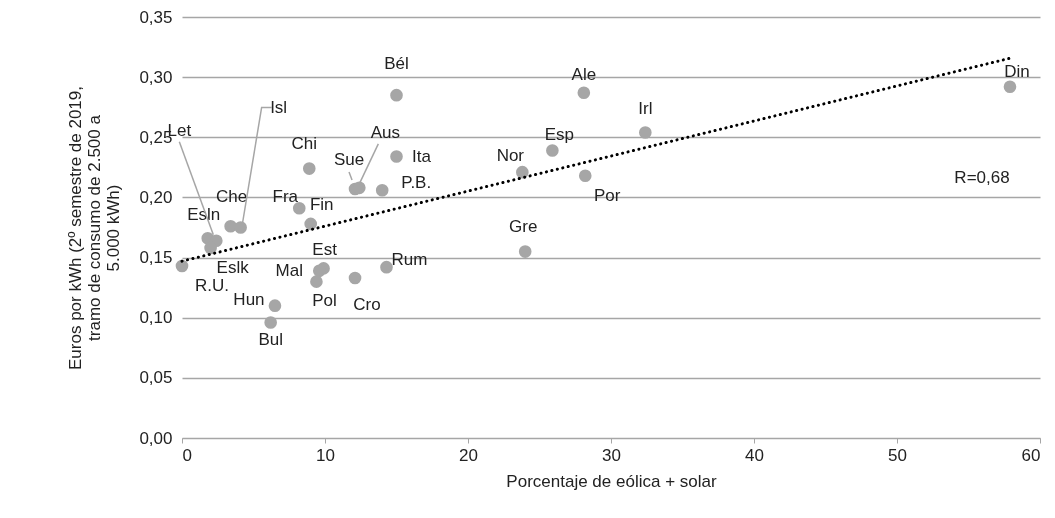 The image size is (1055, 518). What do you see at coordinates (611, 455) in the screenshot?
I see `x-tick-label: 30` at bounding box center [611, 455].